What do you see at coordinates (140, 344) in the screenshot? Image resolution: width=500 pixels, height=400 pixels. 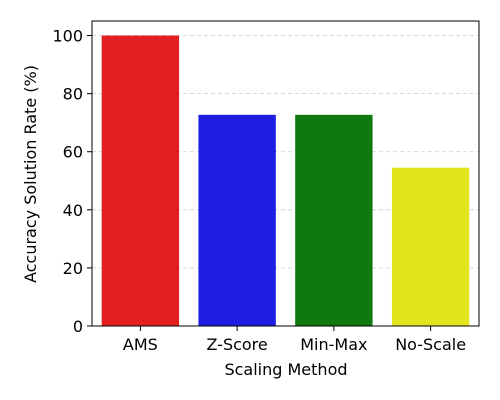 I see `x-tick-label: AMS` at bounding box center [140, 344].